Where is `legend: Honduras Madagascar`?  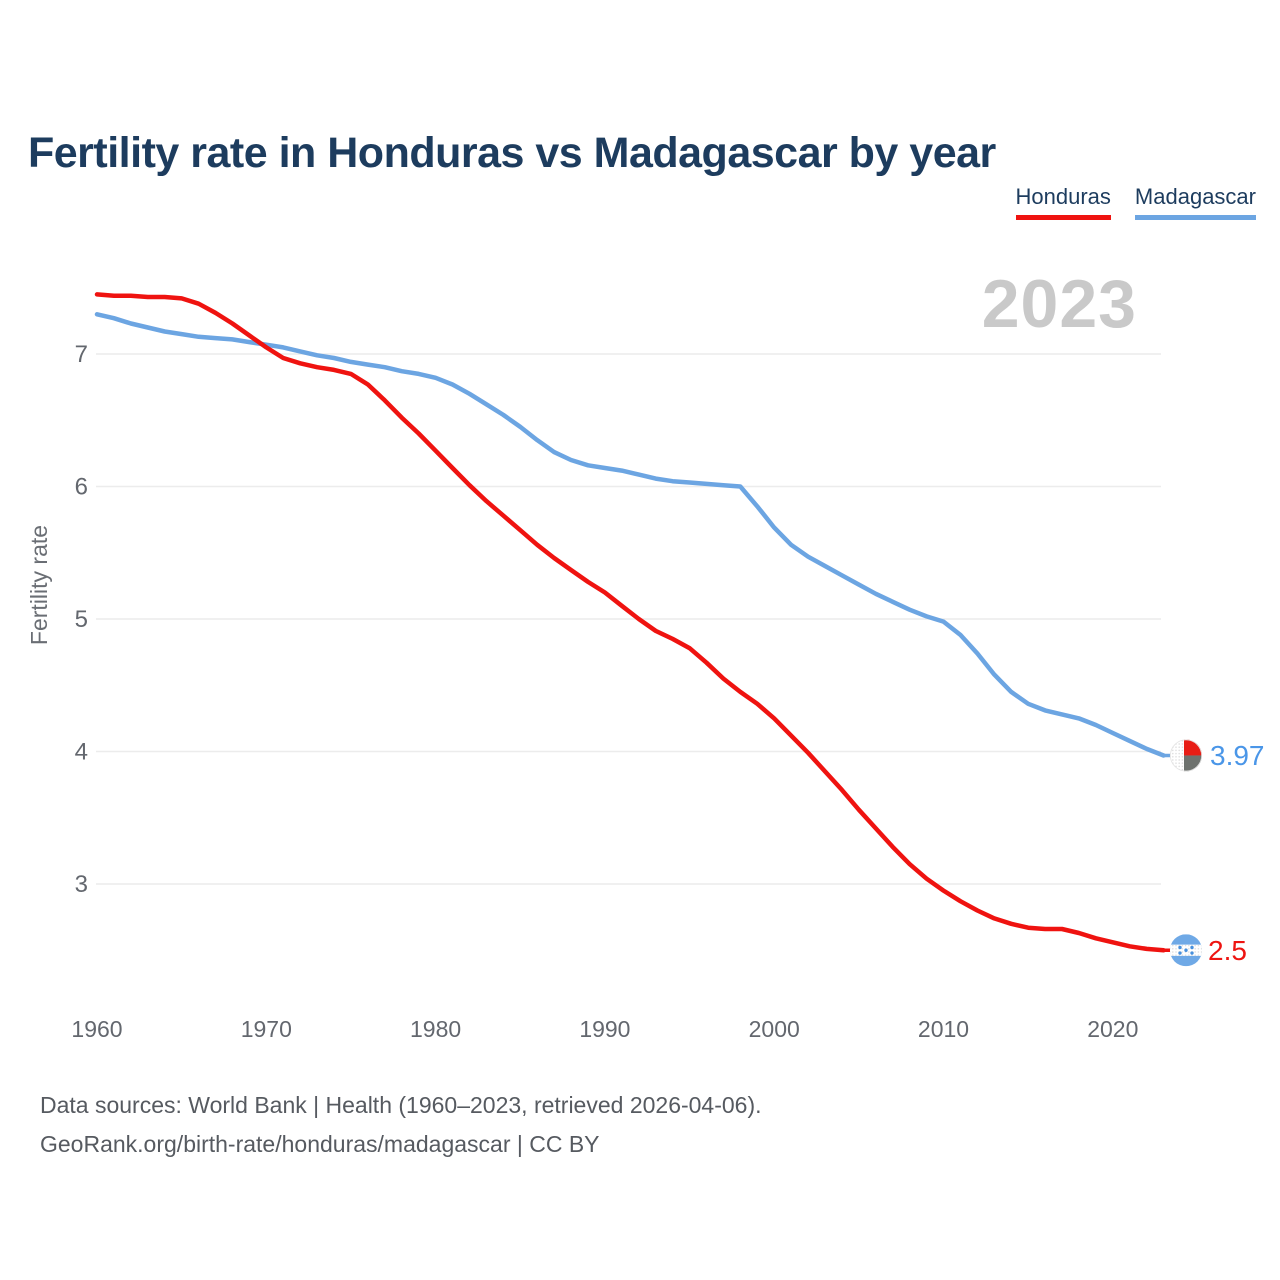 legend: Honduras Madagascar is located at coordinates (1135, 202).